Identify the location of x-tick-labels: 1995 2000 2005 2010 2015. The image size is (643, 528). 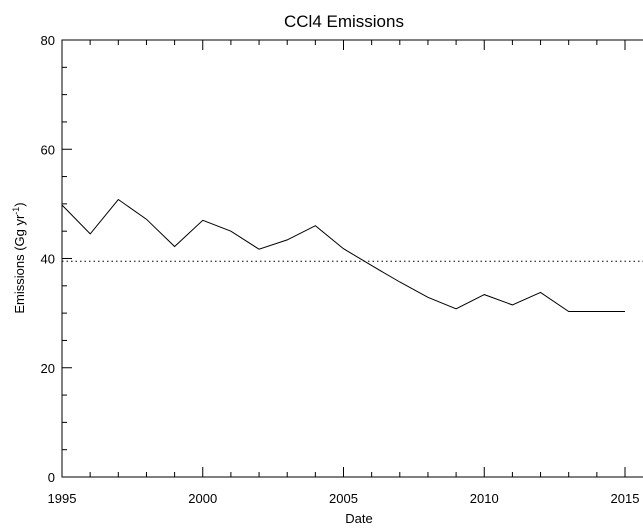
(344, 498).